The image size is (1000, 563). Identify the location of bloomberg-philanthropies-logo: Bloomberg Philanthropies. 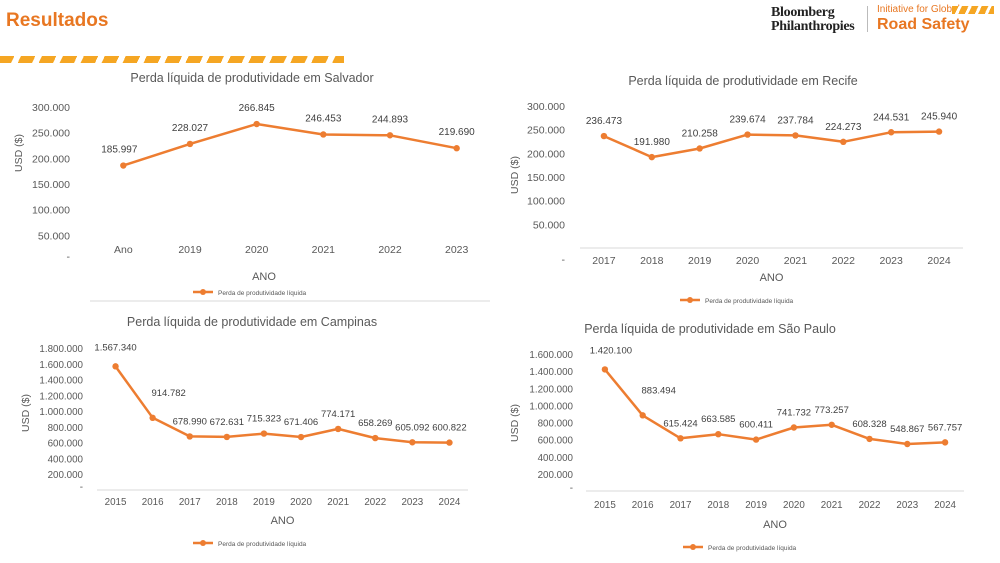
(813, 19).